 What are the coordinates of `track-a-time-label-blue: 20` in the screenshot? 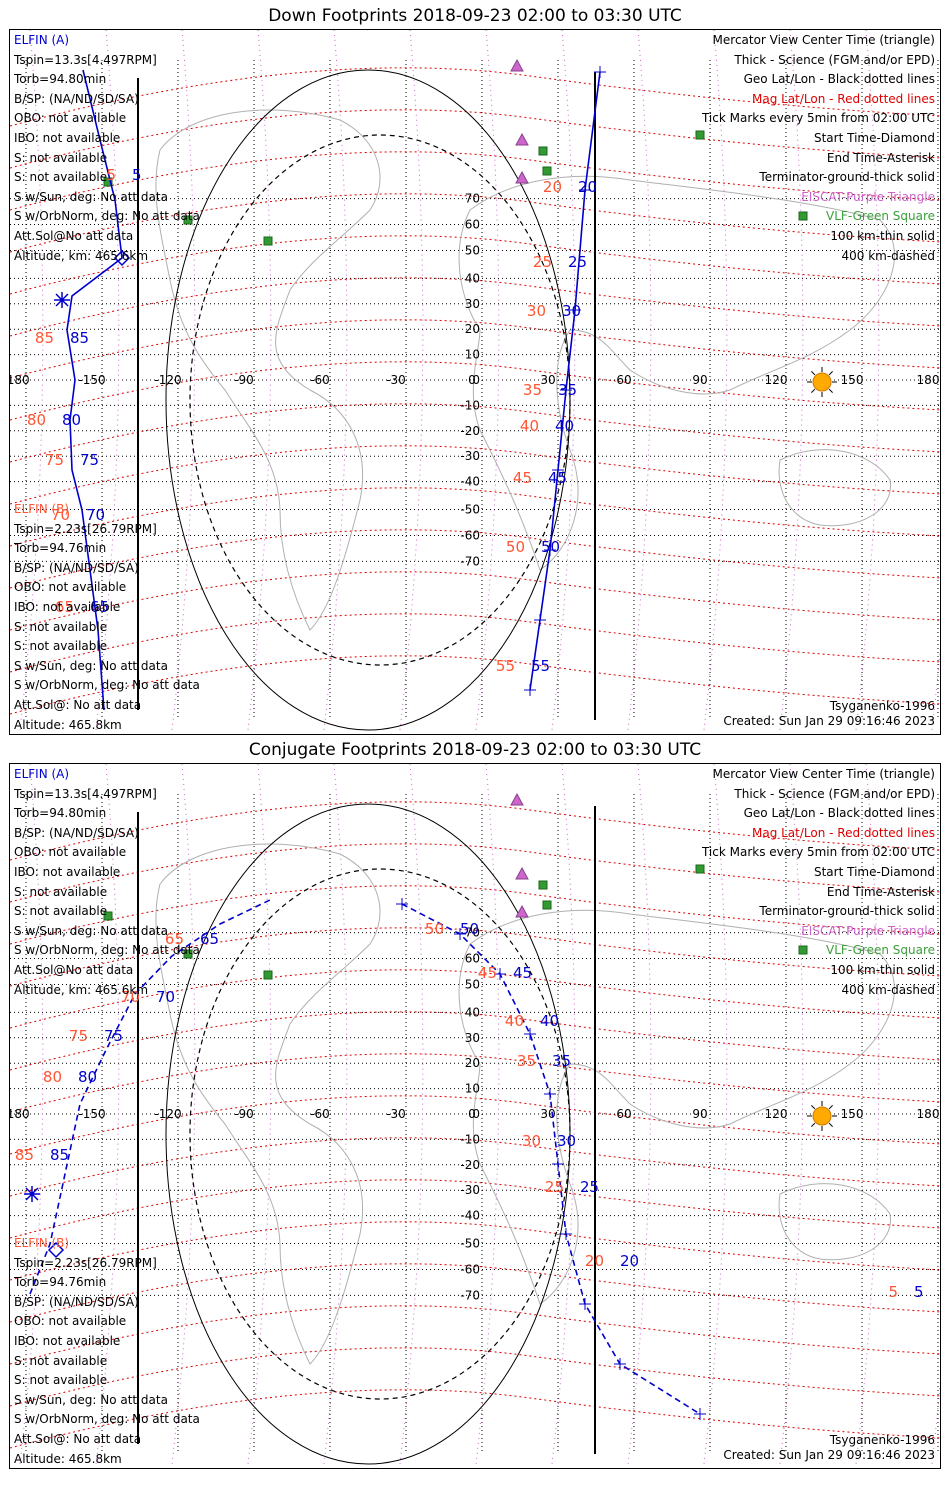 It's located at (587, 187).